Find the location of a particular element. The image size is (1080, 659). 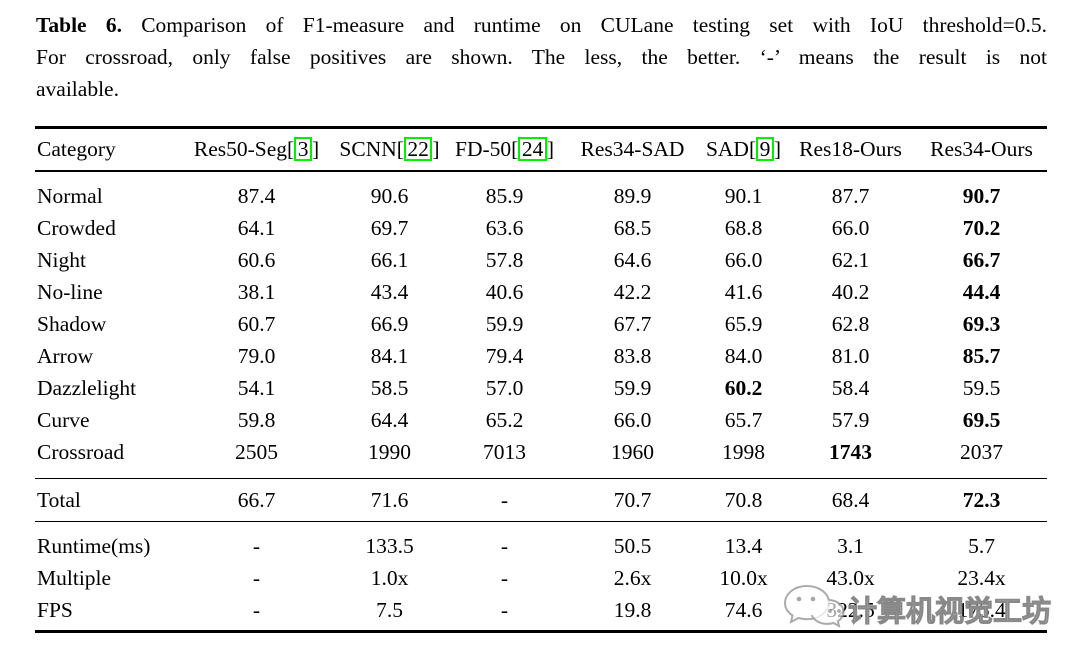

cell-value: 57.9 is located at coordinates (850, 419).